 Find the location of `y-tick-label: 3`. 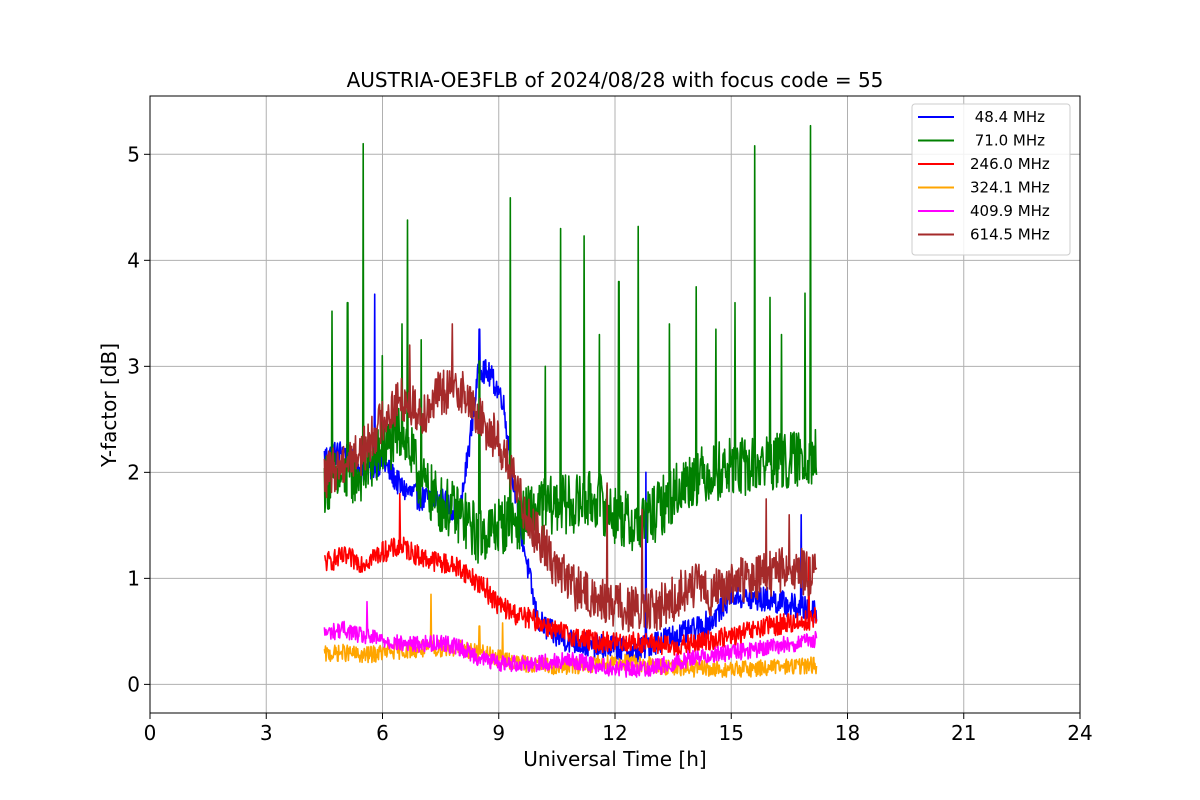

y-tick-label: 3 is located at coordinates (133, 366).